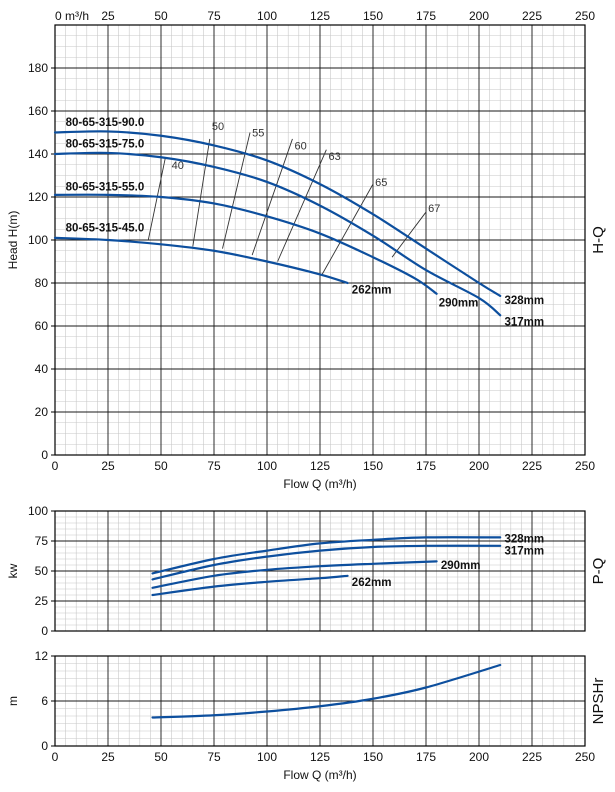  I want to click on efficiency-label: 50, so click(218, 127).